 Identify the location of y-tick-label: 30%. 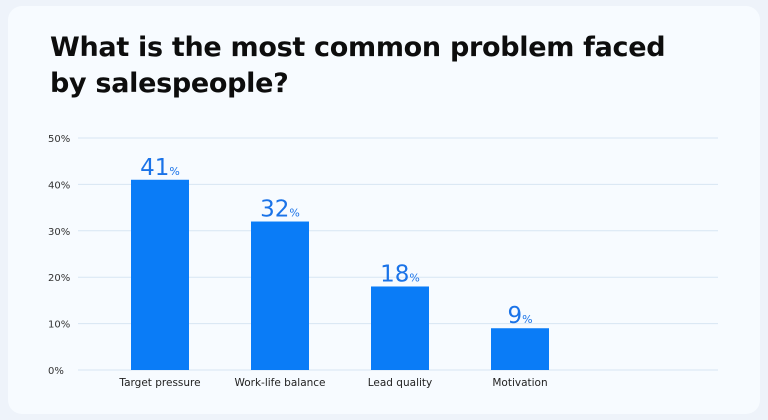
(59, 232).